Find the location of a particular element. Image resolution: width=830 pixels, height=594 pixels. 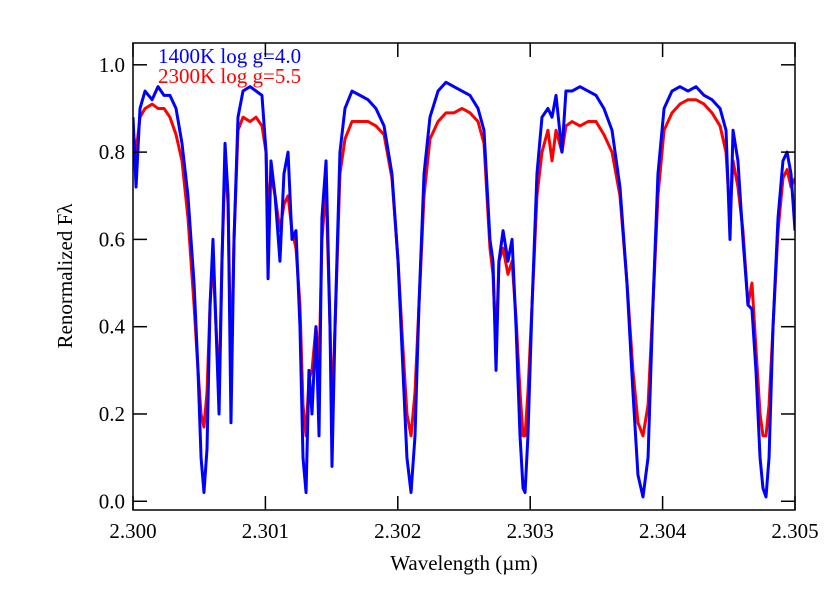

y-axis-label: Renormalized Fλ is located at coordinates (65, 276).